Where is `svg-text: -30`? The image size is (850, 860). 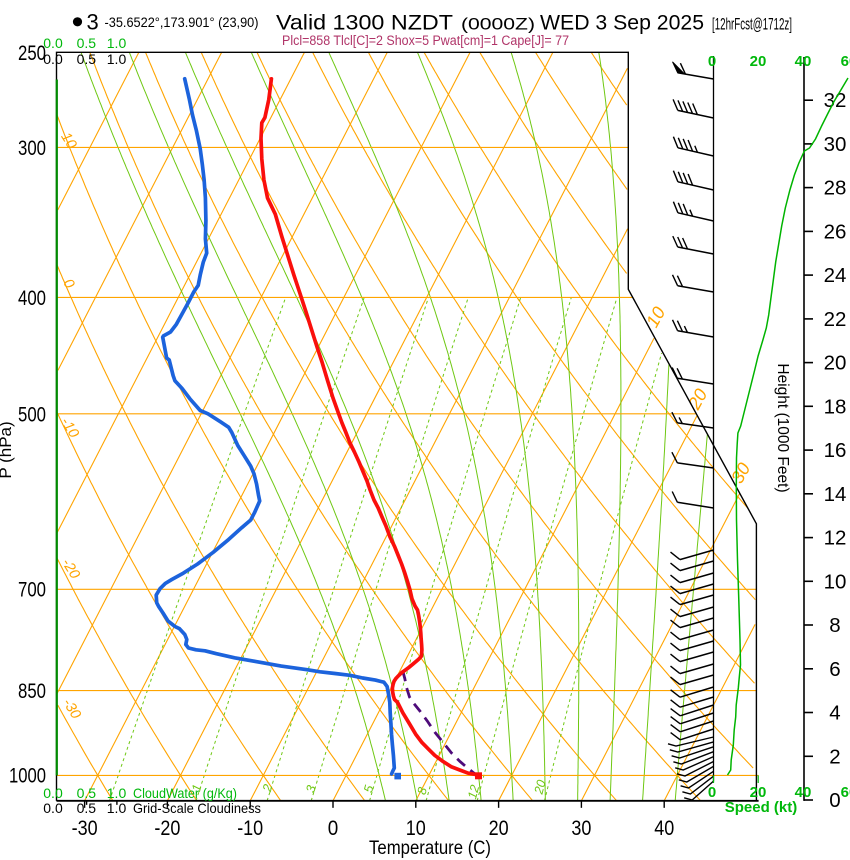 svg-text: -30 is located at coordinates (85, 828).